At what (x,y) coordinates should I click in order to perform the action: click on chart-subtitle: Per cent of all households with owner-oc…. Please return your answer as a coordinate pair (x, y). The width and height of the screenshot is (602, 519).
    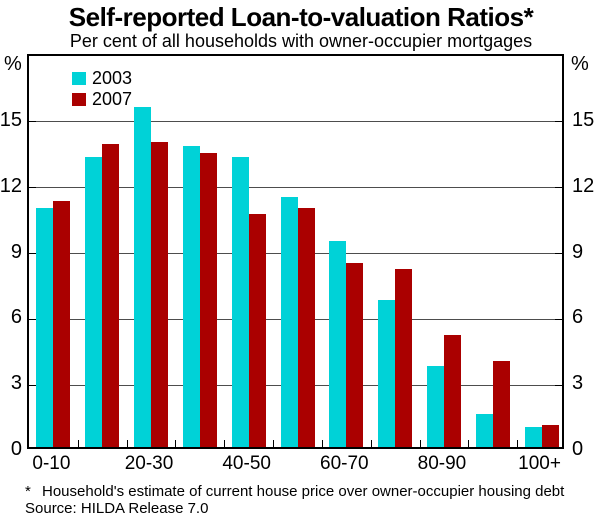
    Looking at the image, I should click on (301, 41).